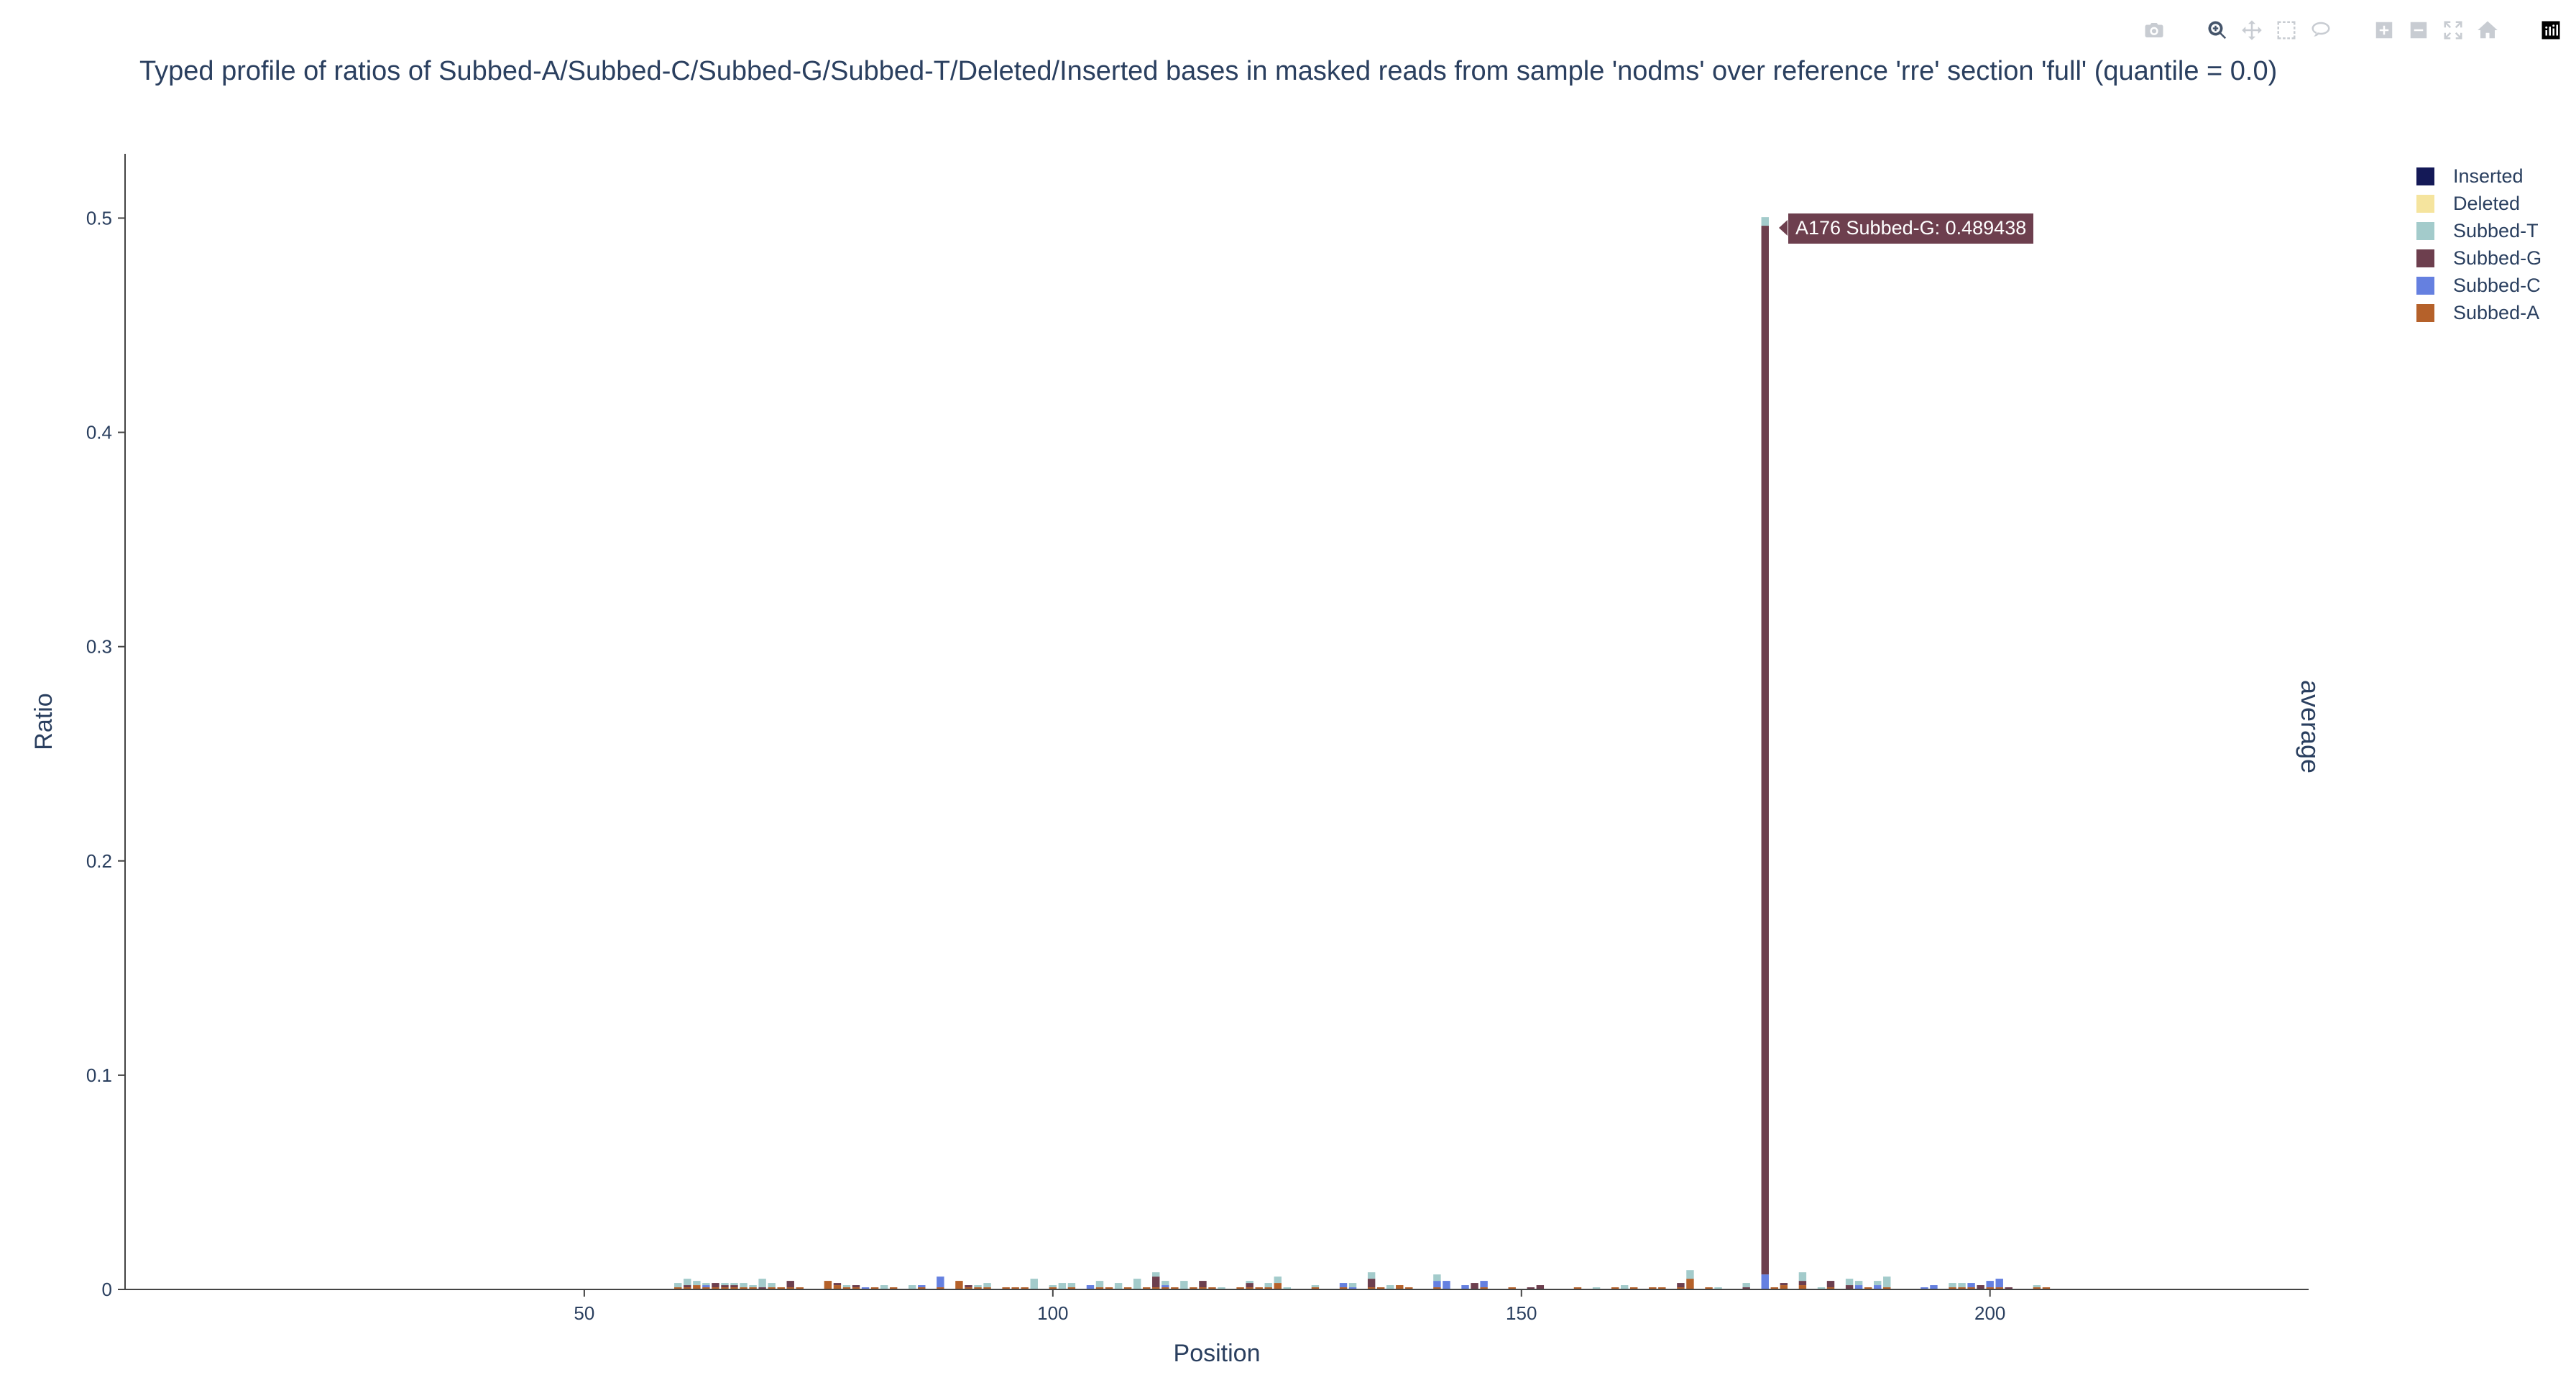 The height and width of the screenshot is (1380, 2576). Describe the element at coordinates (2479, 230) in the screenshot. I see `legend-item-subbed-t: Subbed-T` at that location.